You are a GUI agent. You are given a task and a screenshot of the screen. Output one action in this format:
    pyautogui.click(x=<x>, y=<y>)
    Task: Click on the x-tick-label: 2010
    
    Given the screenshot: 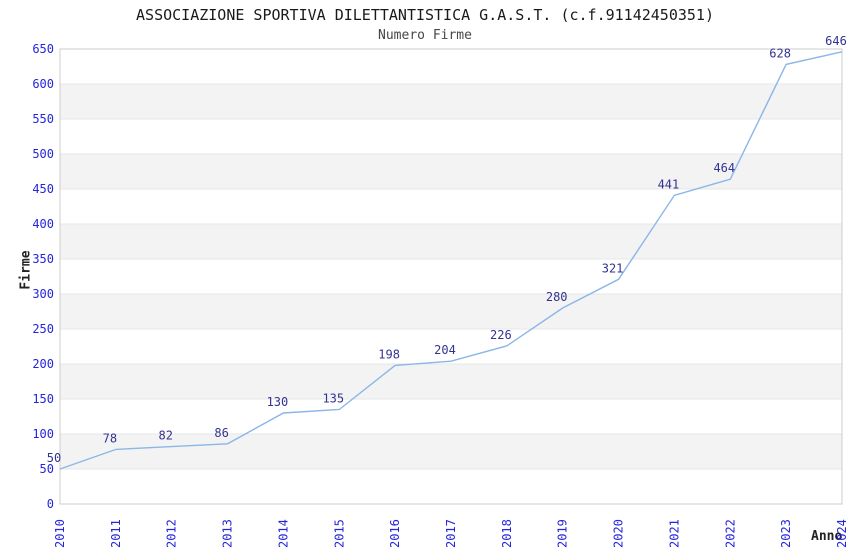 What is the action you would take?
    pyautogui.click(x=60, y=533)
    